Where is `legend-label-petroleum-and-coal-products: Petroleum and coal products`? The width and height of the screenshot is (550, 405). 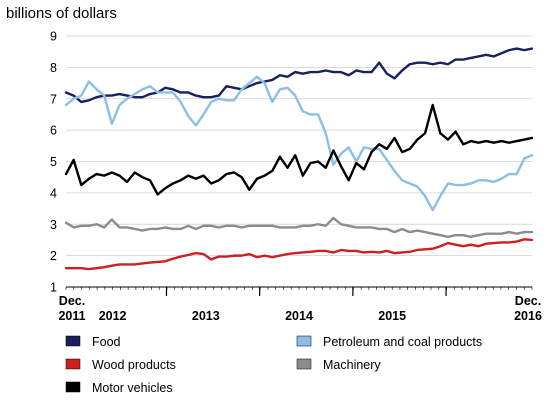 legend-label-petroleum-and-coal-products: Petroleum and coal products is located at coordinates (402, 342).